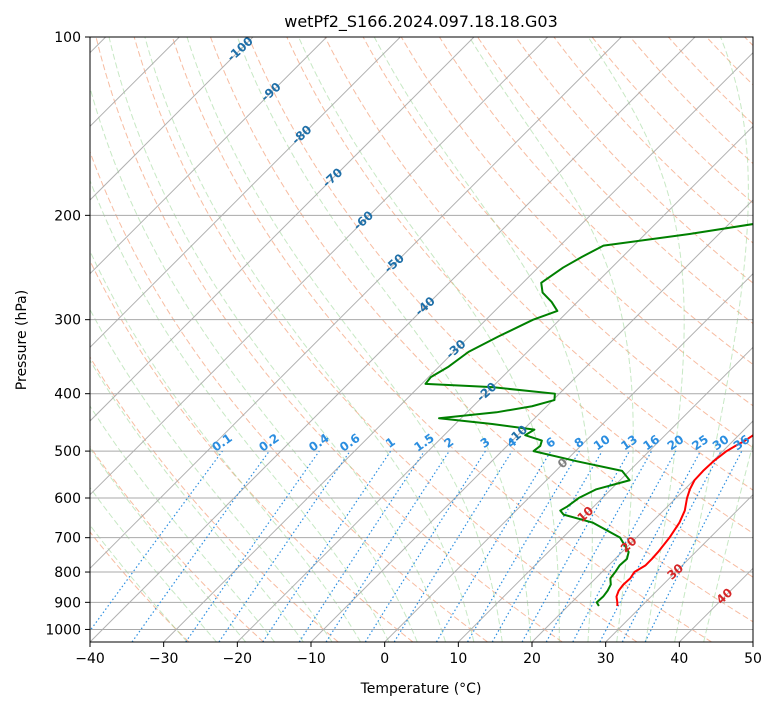 The width and height of the screenshot is (775, 708). Describe the element at coordinates (67, 539) in the screenshot. I see `y-tick-label: 700` at that location.